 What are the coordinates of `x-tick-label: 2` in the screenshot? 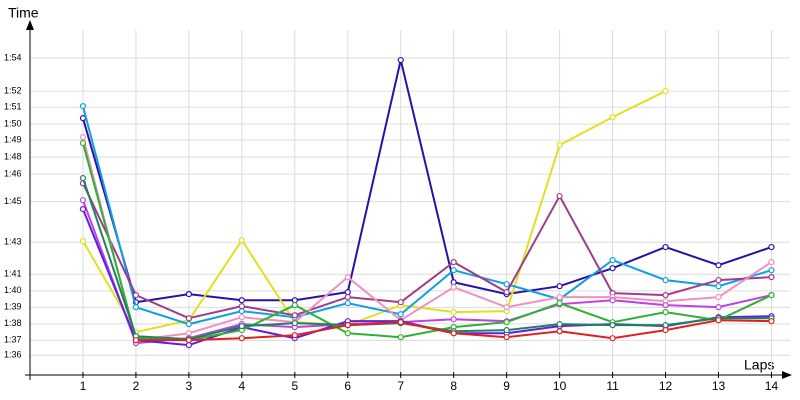 It's located at (136, 386).